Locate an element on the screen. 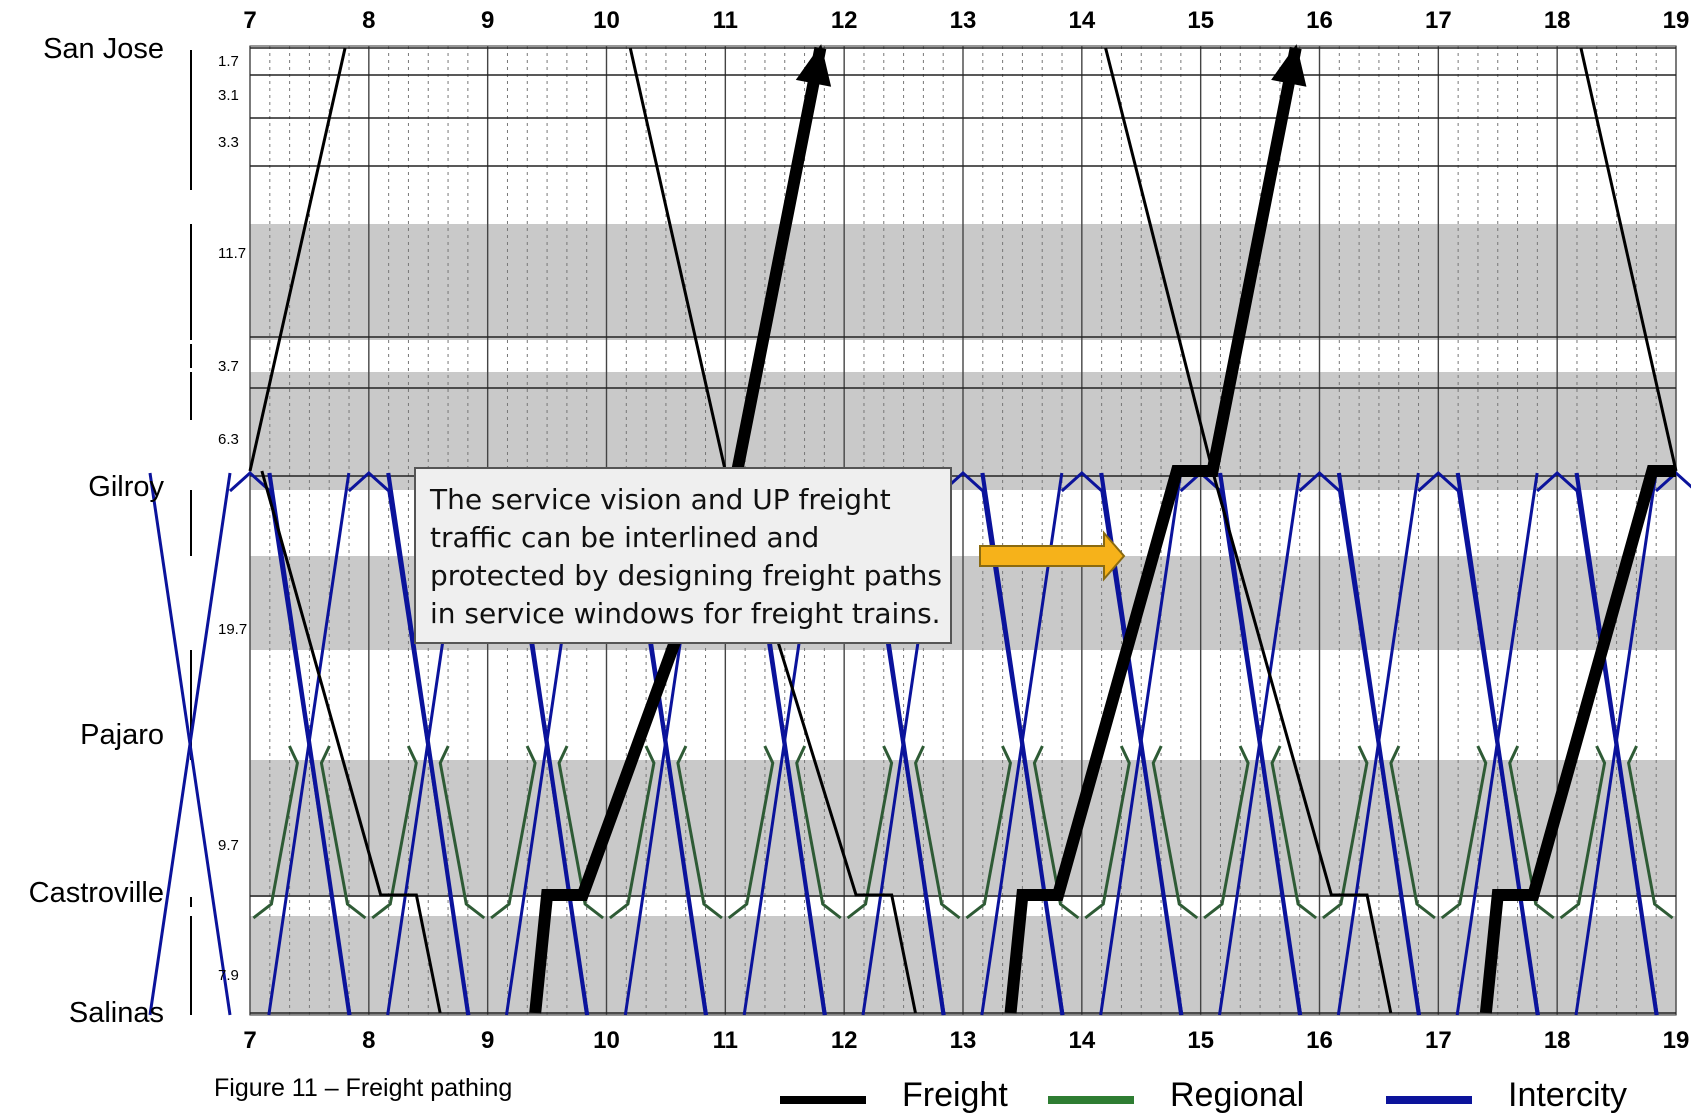 Image resolution: width=1691 pixels, height=1116 pixels. segment-distance-label: 11.7 is located at coordinates (232, 253).